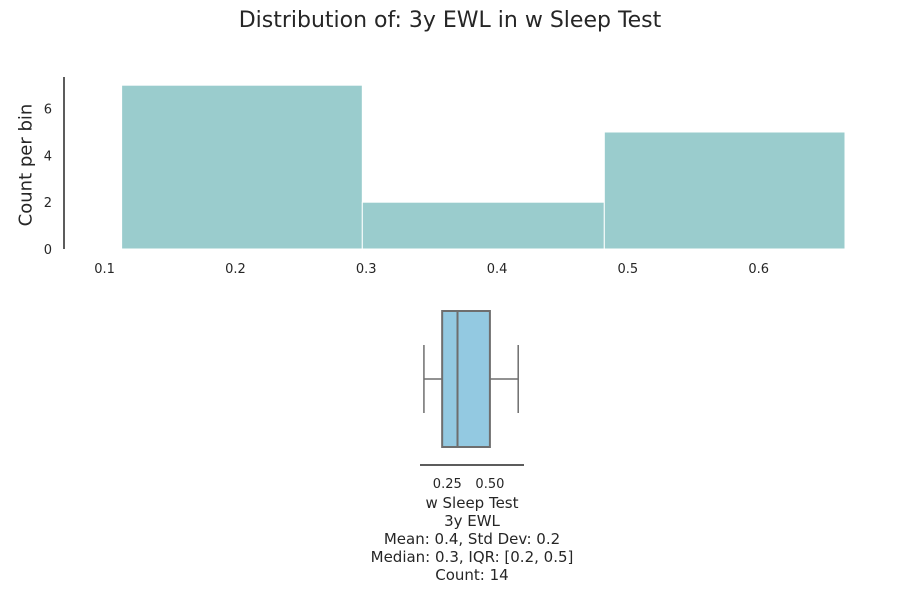 This screenshot has height=600, width=900. Describe the element at coordinates (48, 203) in the screenshot. I see `histogram-y-tick-label: 2` at that location.